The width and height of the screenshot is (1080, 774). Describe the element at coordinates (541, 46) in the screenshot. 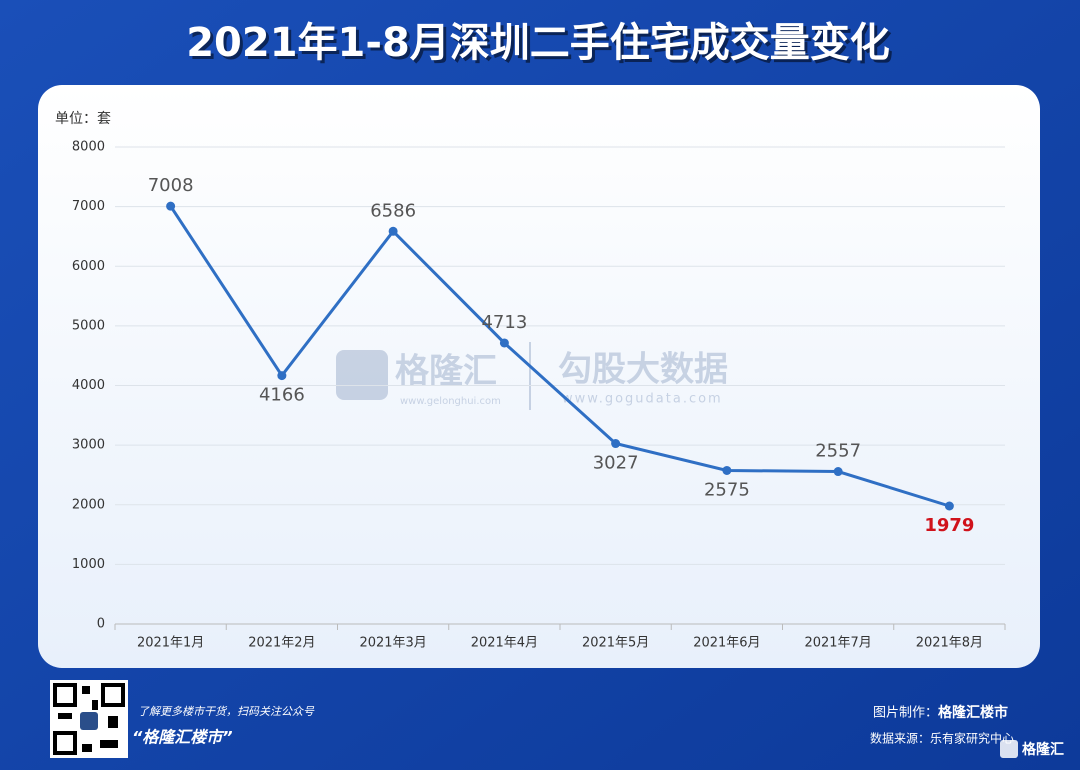

I see `chart-title-shadow: 2021年1-8月深圳二手住宅成交量变化` at that location.